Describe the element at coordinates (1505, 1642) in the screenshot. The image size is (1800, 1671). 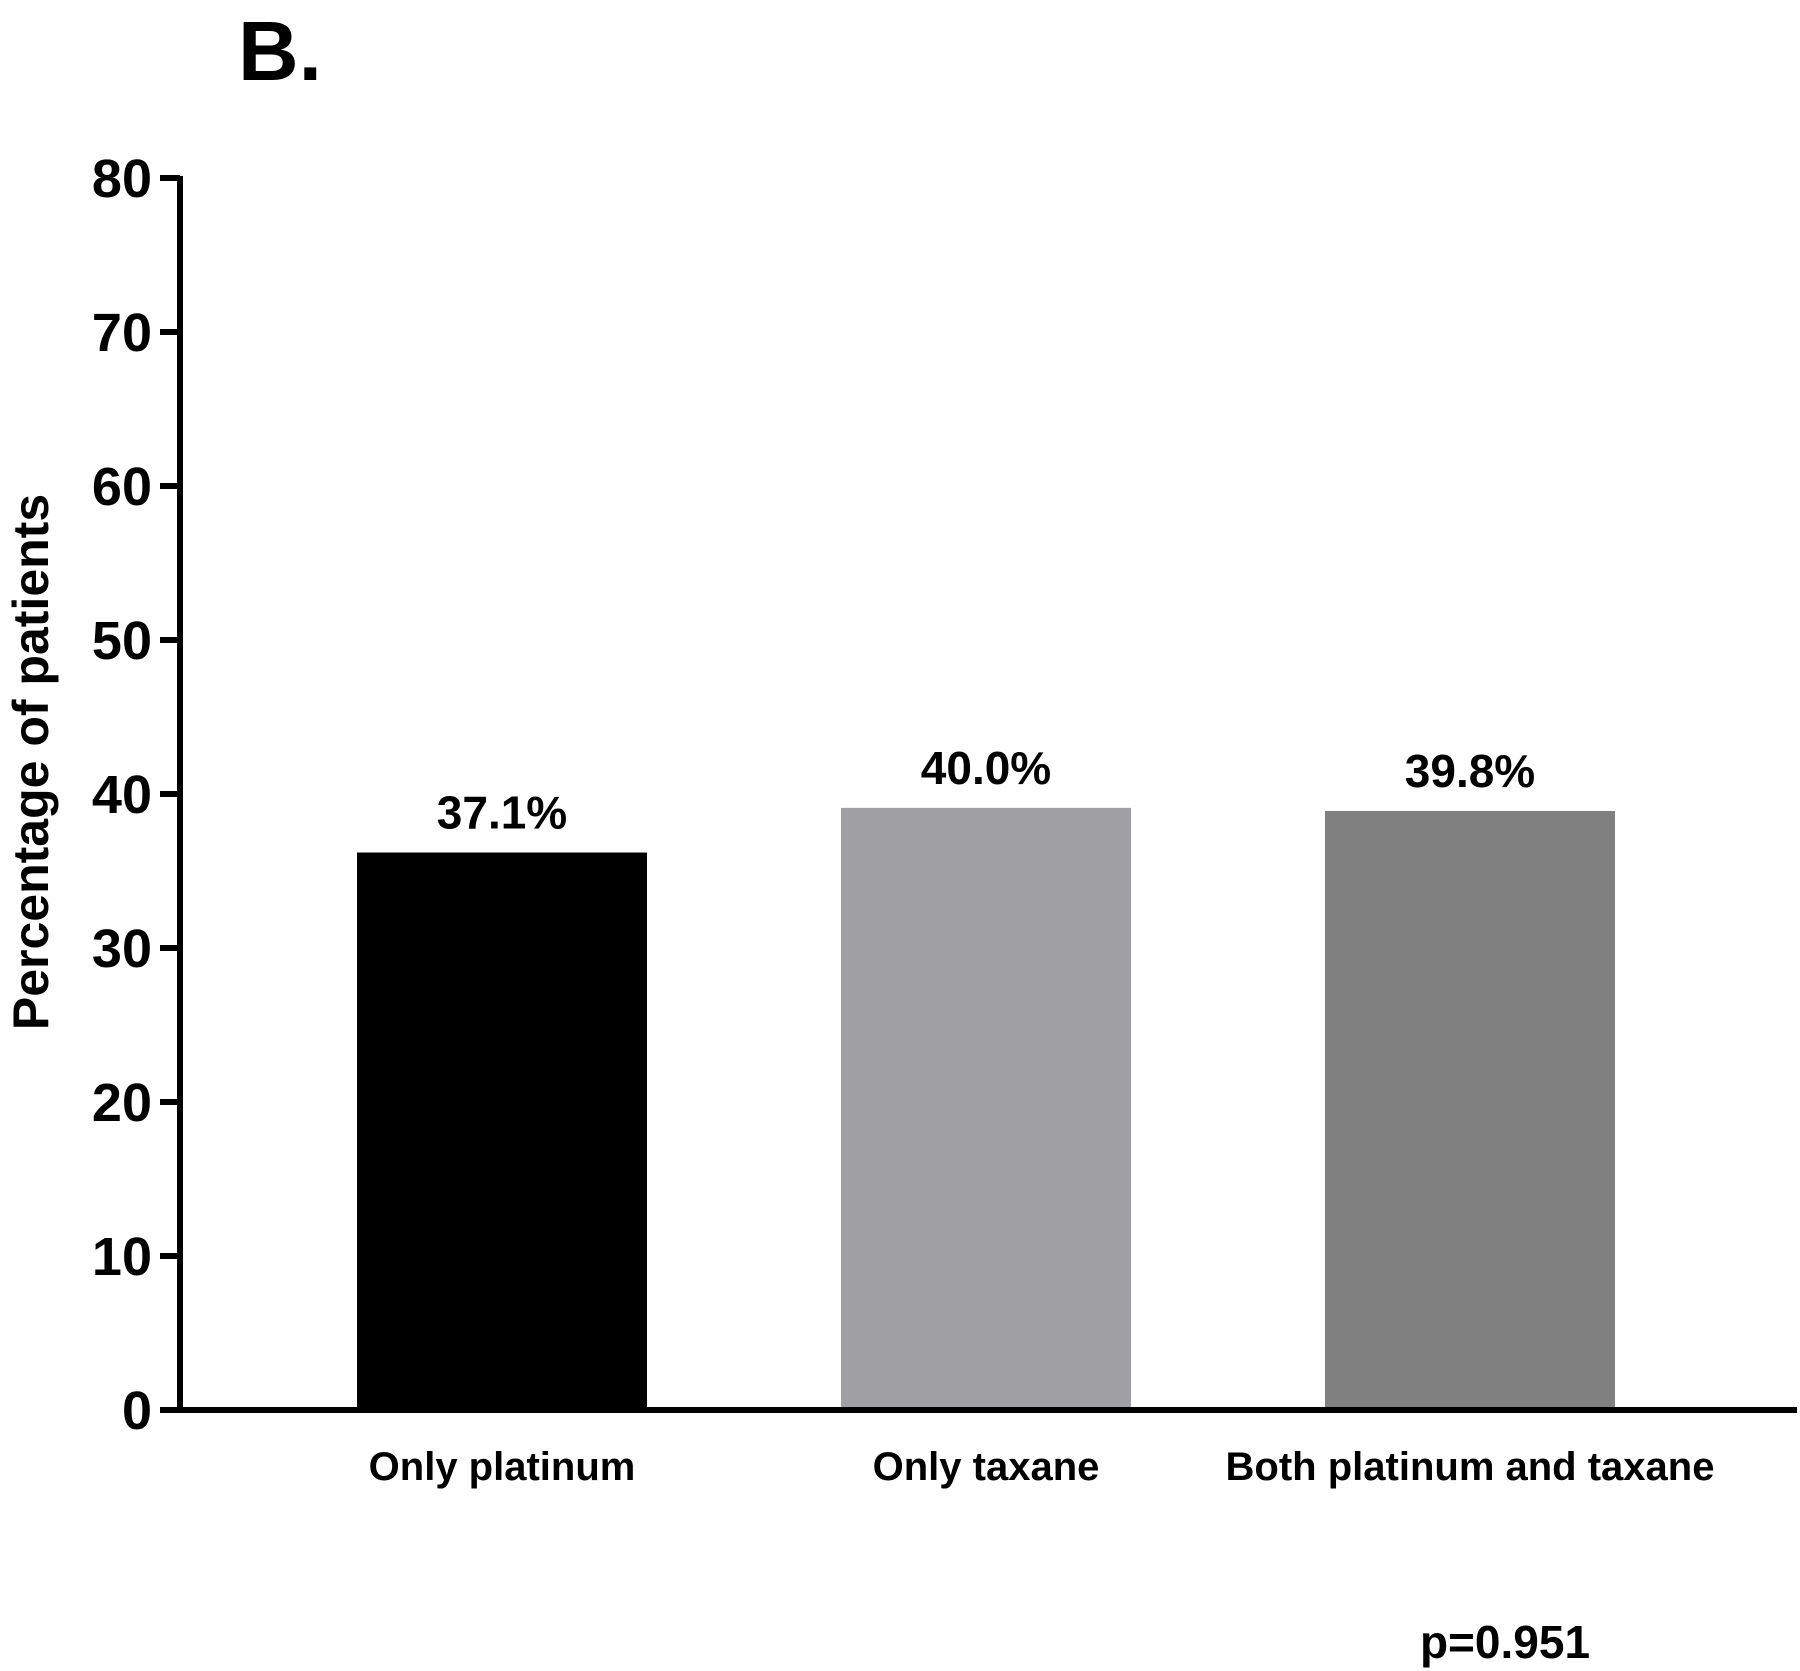
I see `p-value-annotation: p=0.951` at that location.